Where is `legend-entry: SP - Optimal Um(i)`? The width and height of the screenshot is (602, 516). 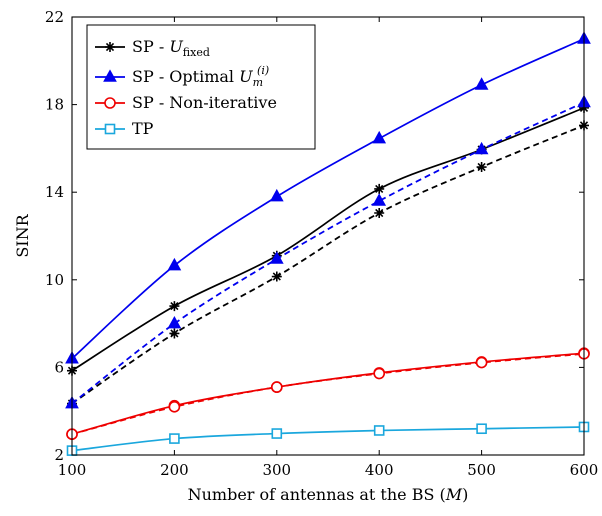 legend-entry: SP - Optimal Um(i) is located at coordinates (182, 76).